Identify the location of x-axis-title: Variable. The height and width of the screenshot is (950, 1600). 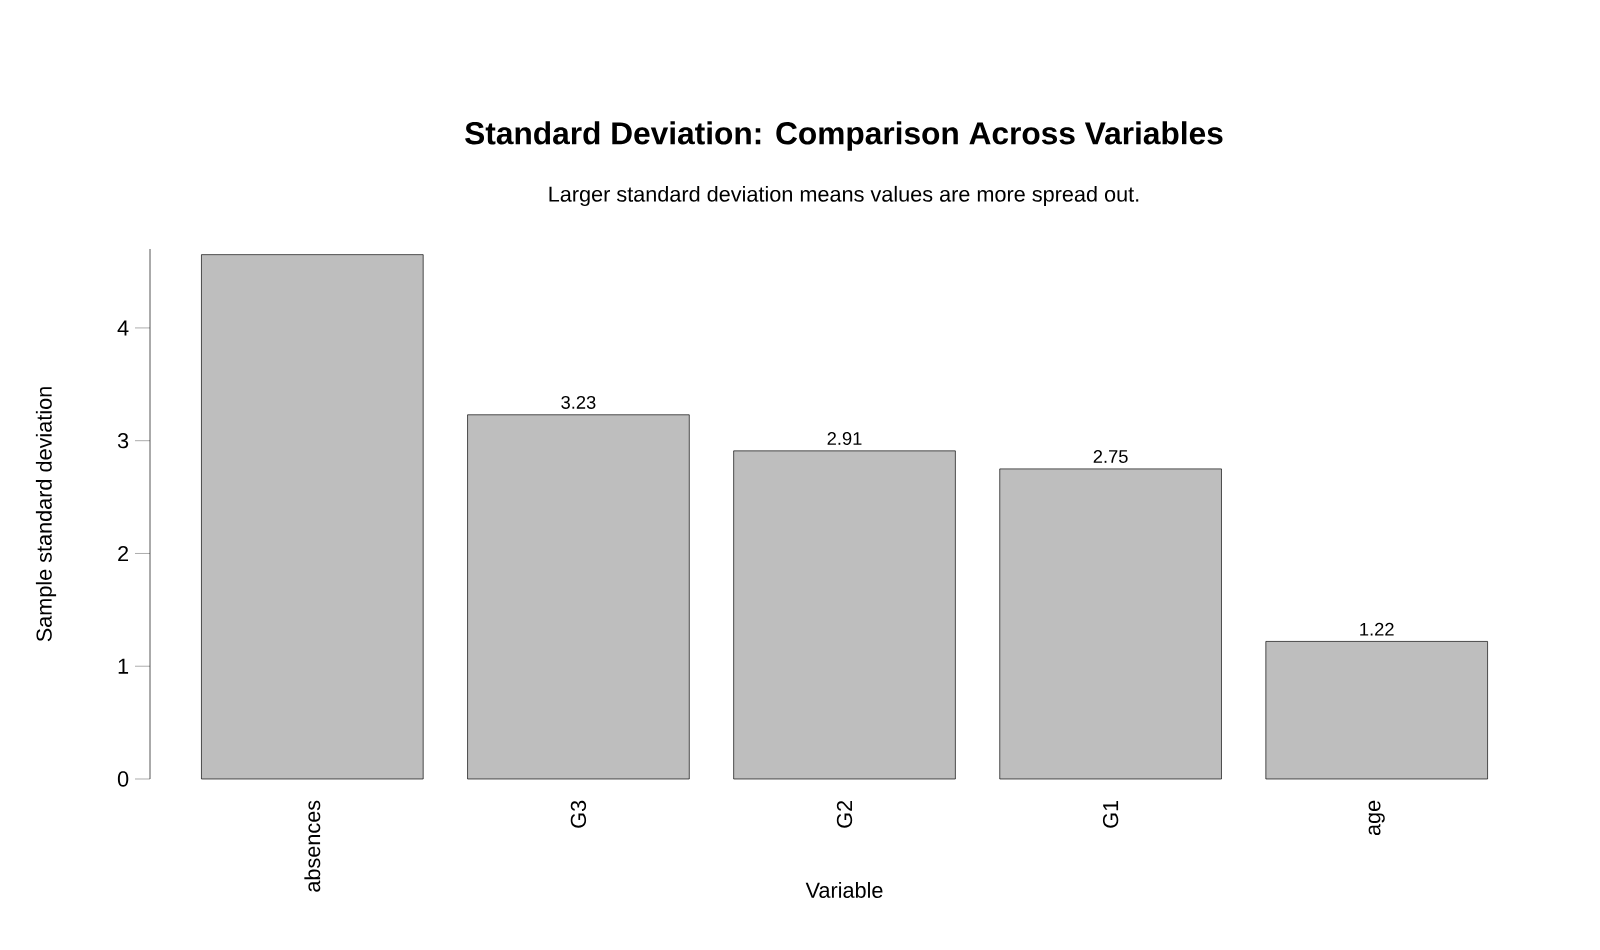
(844, 890).